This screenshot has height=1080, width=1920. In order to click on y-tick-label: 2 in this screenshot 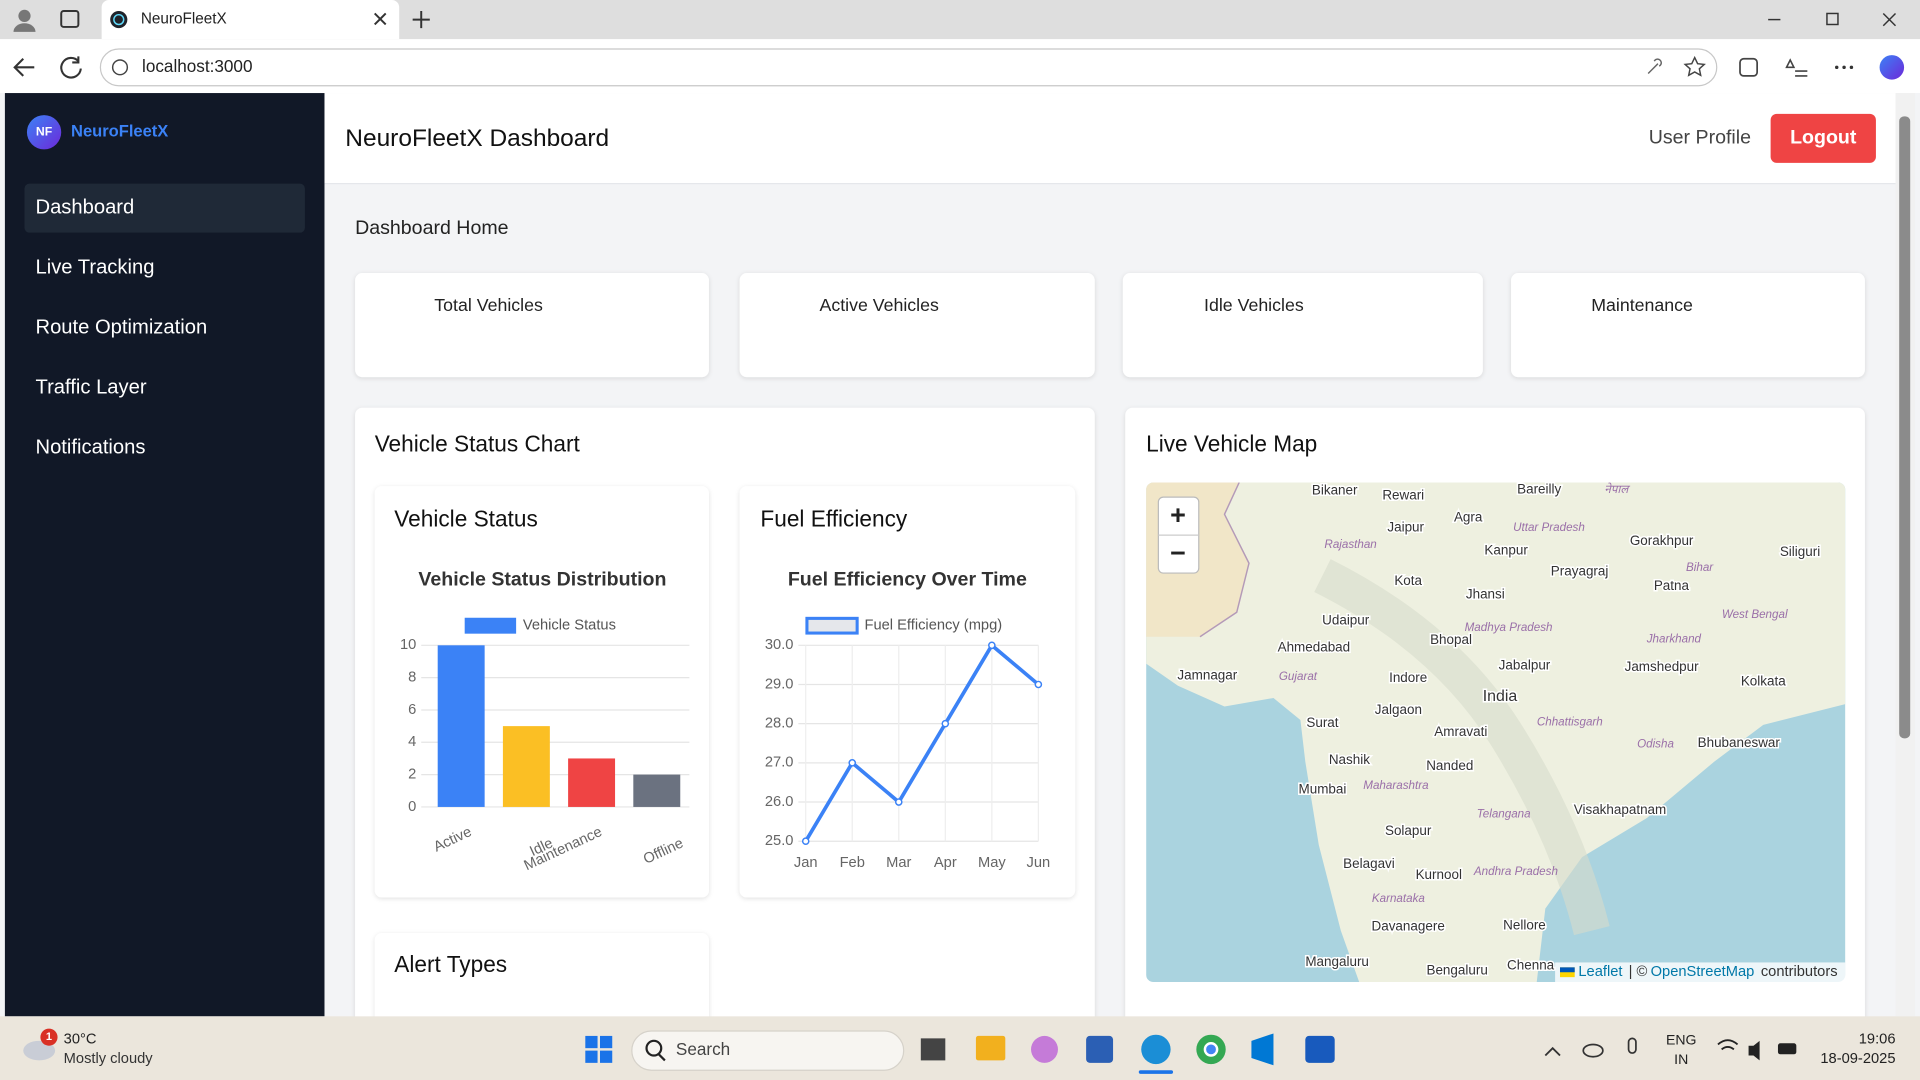, I will do `click(412, 774)`.